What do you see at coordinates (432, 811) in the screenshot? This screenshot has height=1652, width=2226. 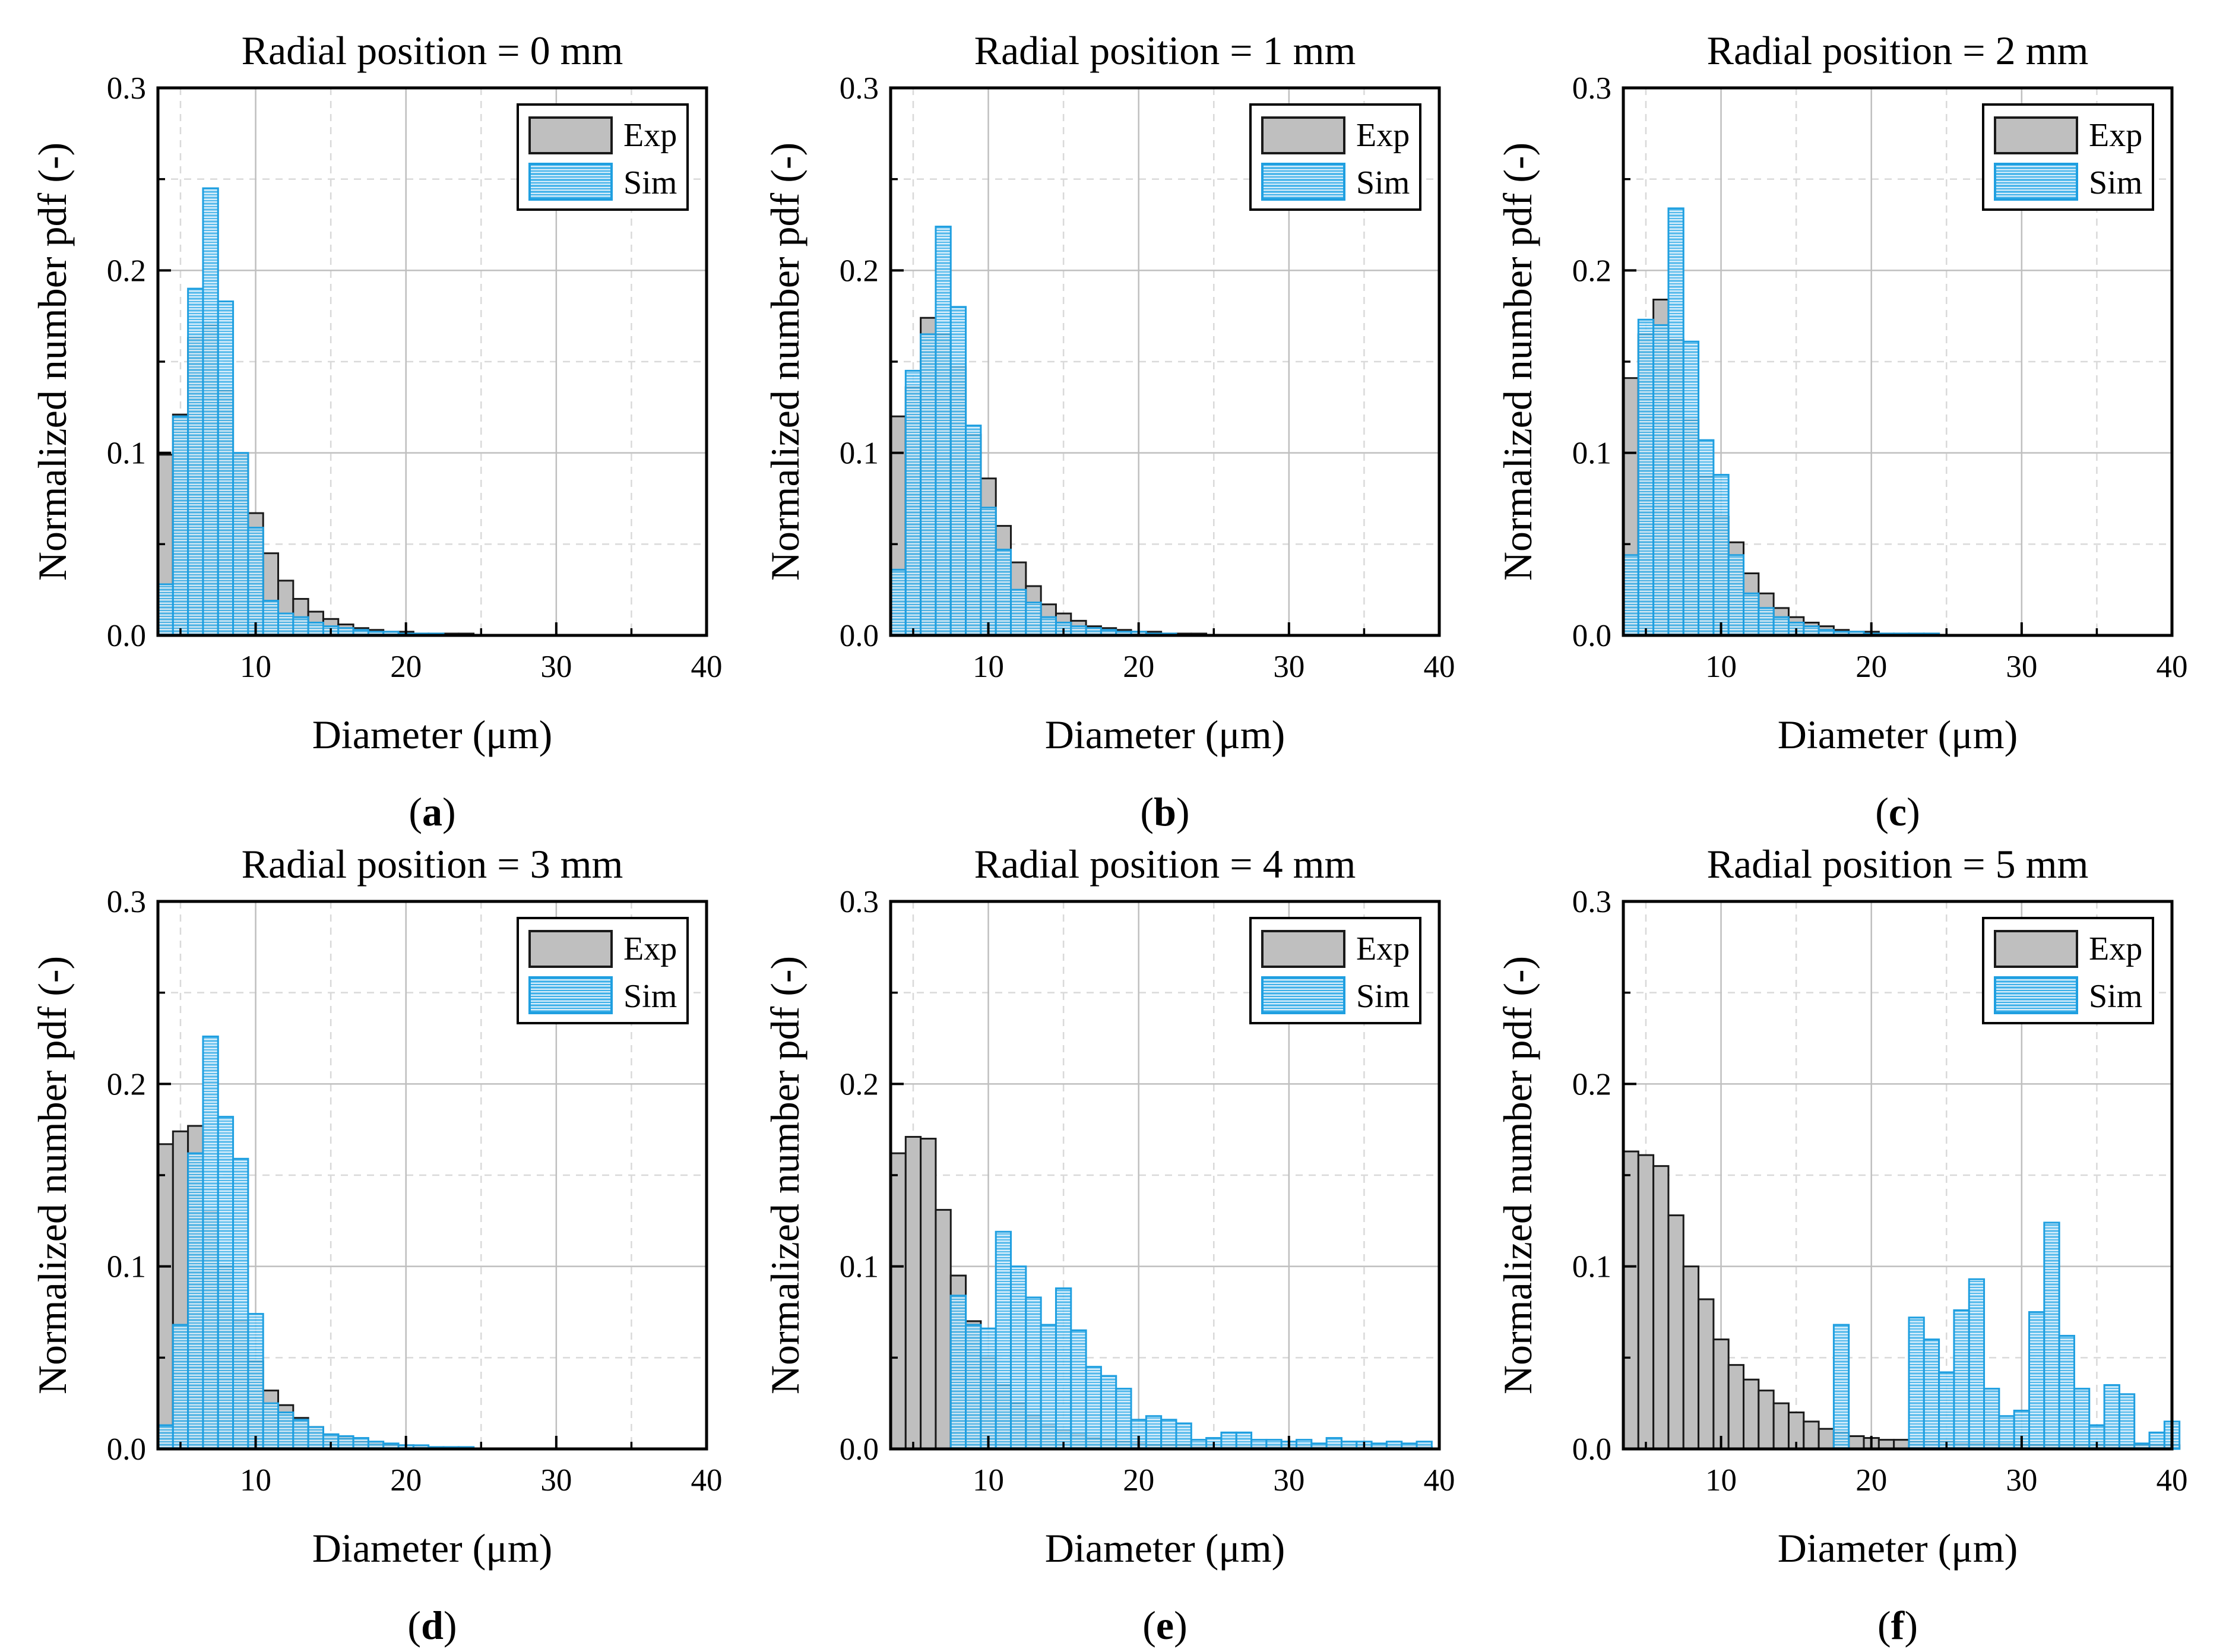 I see `panel-label: (a)` at bounding box center [432, 811].